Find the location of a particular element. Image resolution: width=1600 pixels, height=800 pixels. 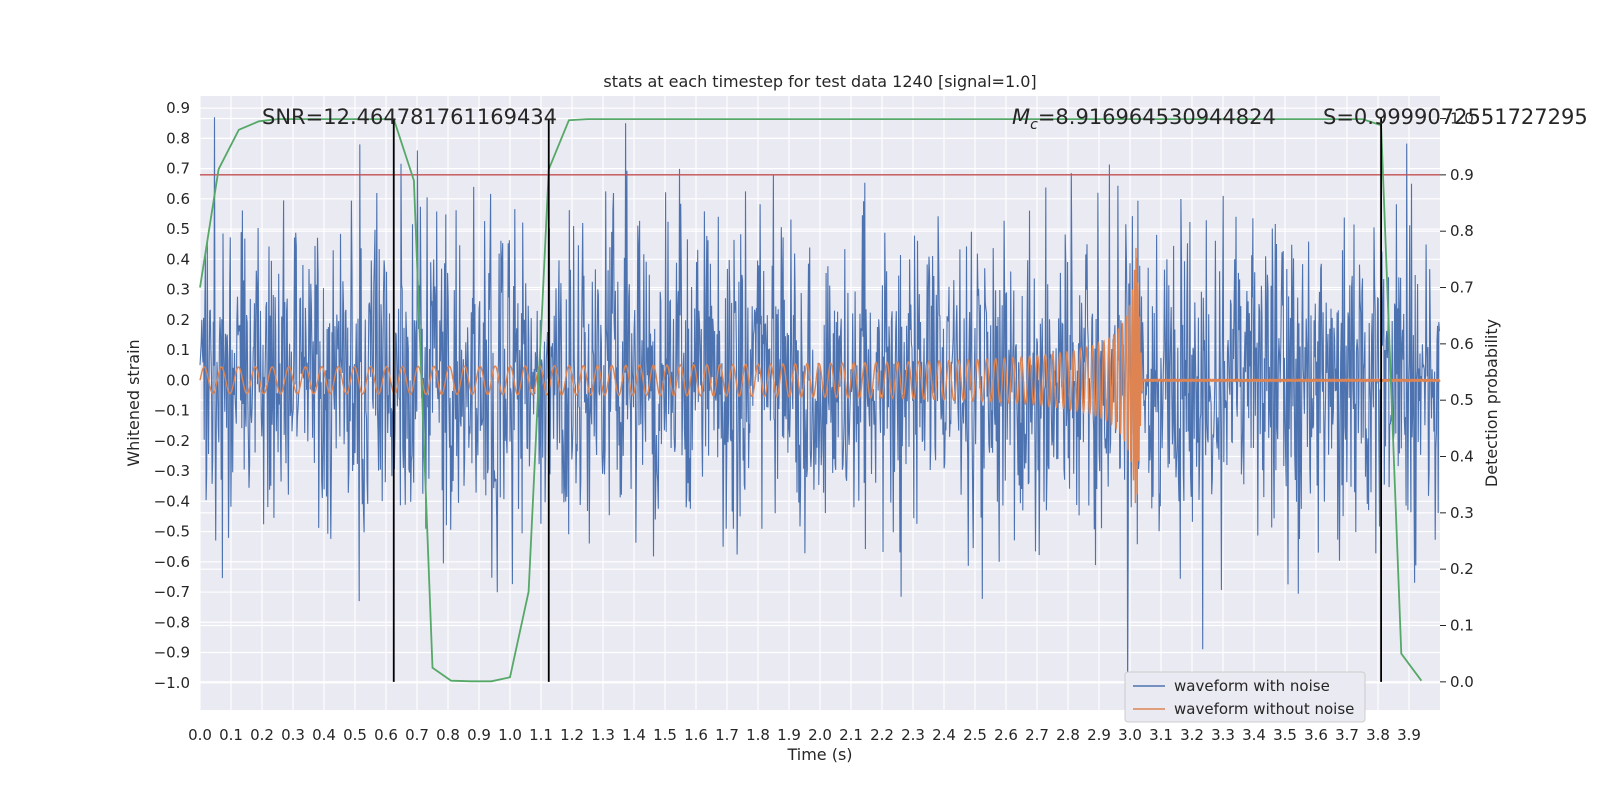

x-tick-label: 0.8 is located at coordinates (448, 735).